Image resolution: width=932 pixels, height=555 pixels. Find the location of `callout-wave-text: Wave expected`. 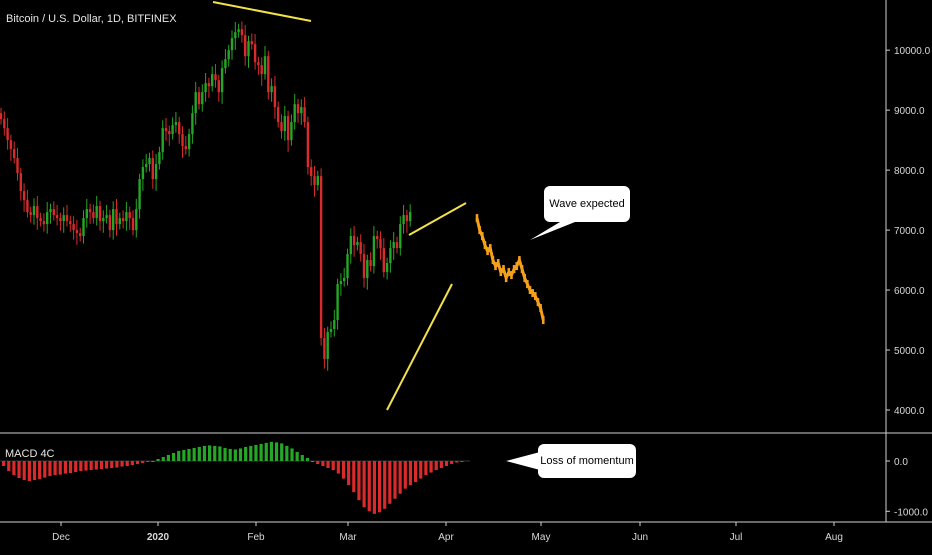

callout-wave-text: Wave expected is located at coordinates (587, 204).